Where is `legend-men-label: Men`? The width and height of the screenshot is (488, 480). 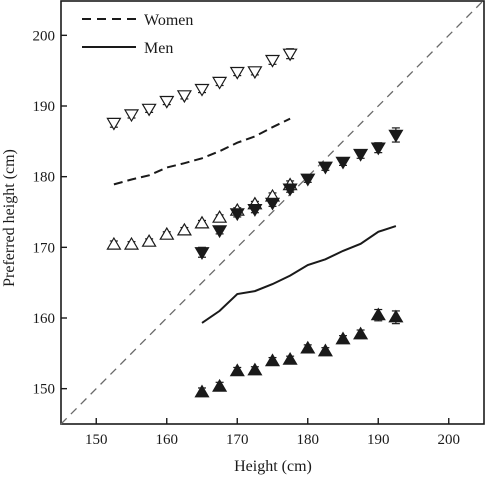 legend-men-label: Men is located at coordinates (158, 48).